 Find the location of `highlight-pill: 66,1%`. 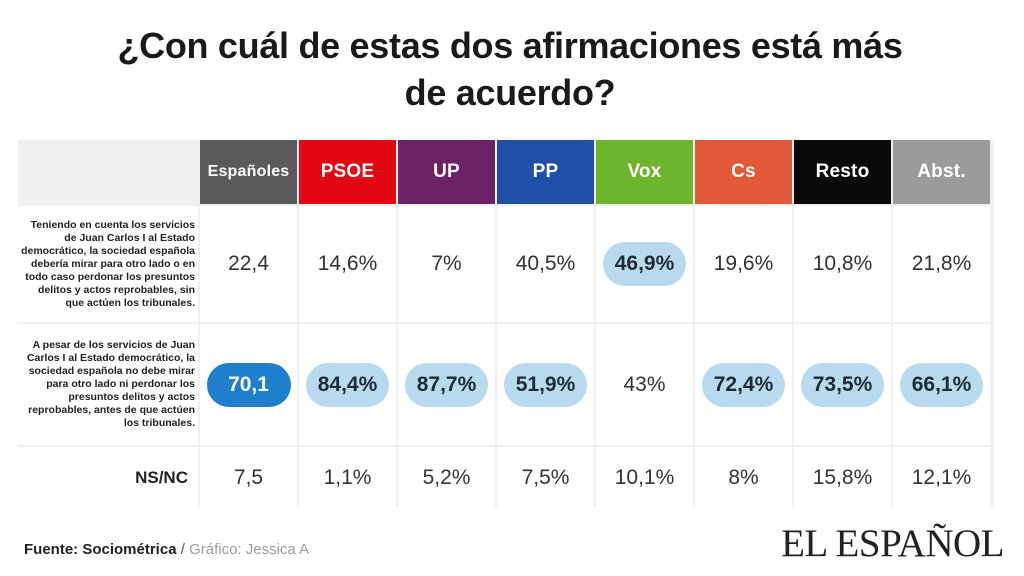

highlight-pill: 66,1% is located at coordinates (941, 384).